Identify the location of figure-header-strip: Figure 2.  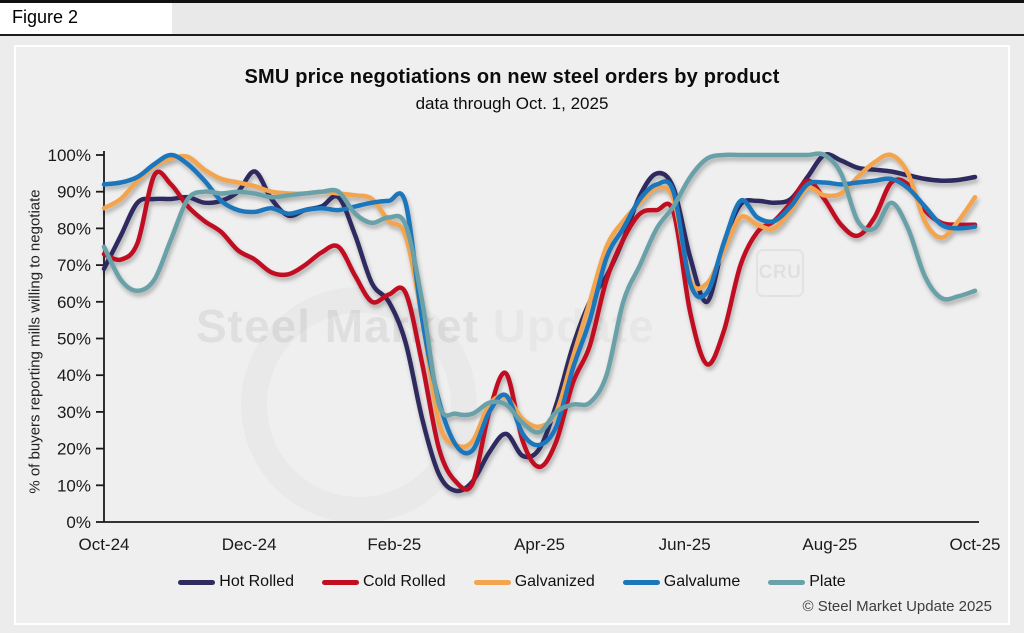
(512, 18).